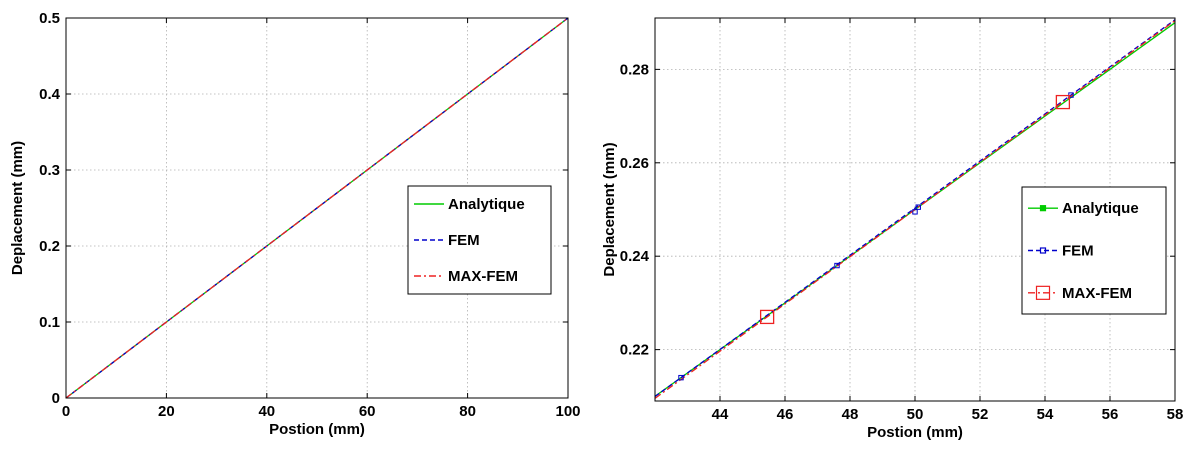 The image size is (1192, 456). Describe the element at coordinates (50, 94) in the screenshot. I see `y-tick-label: 0.4` at that location.